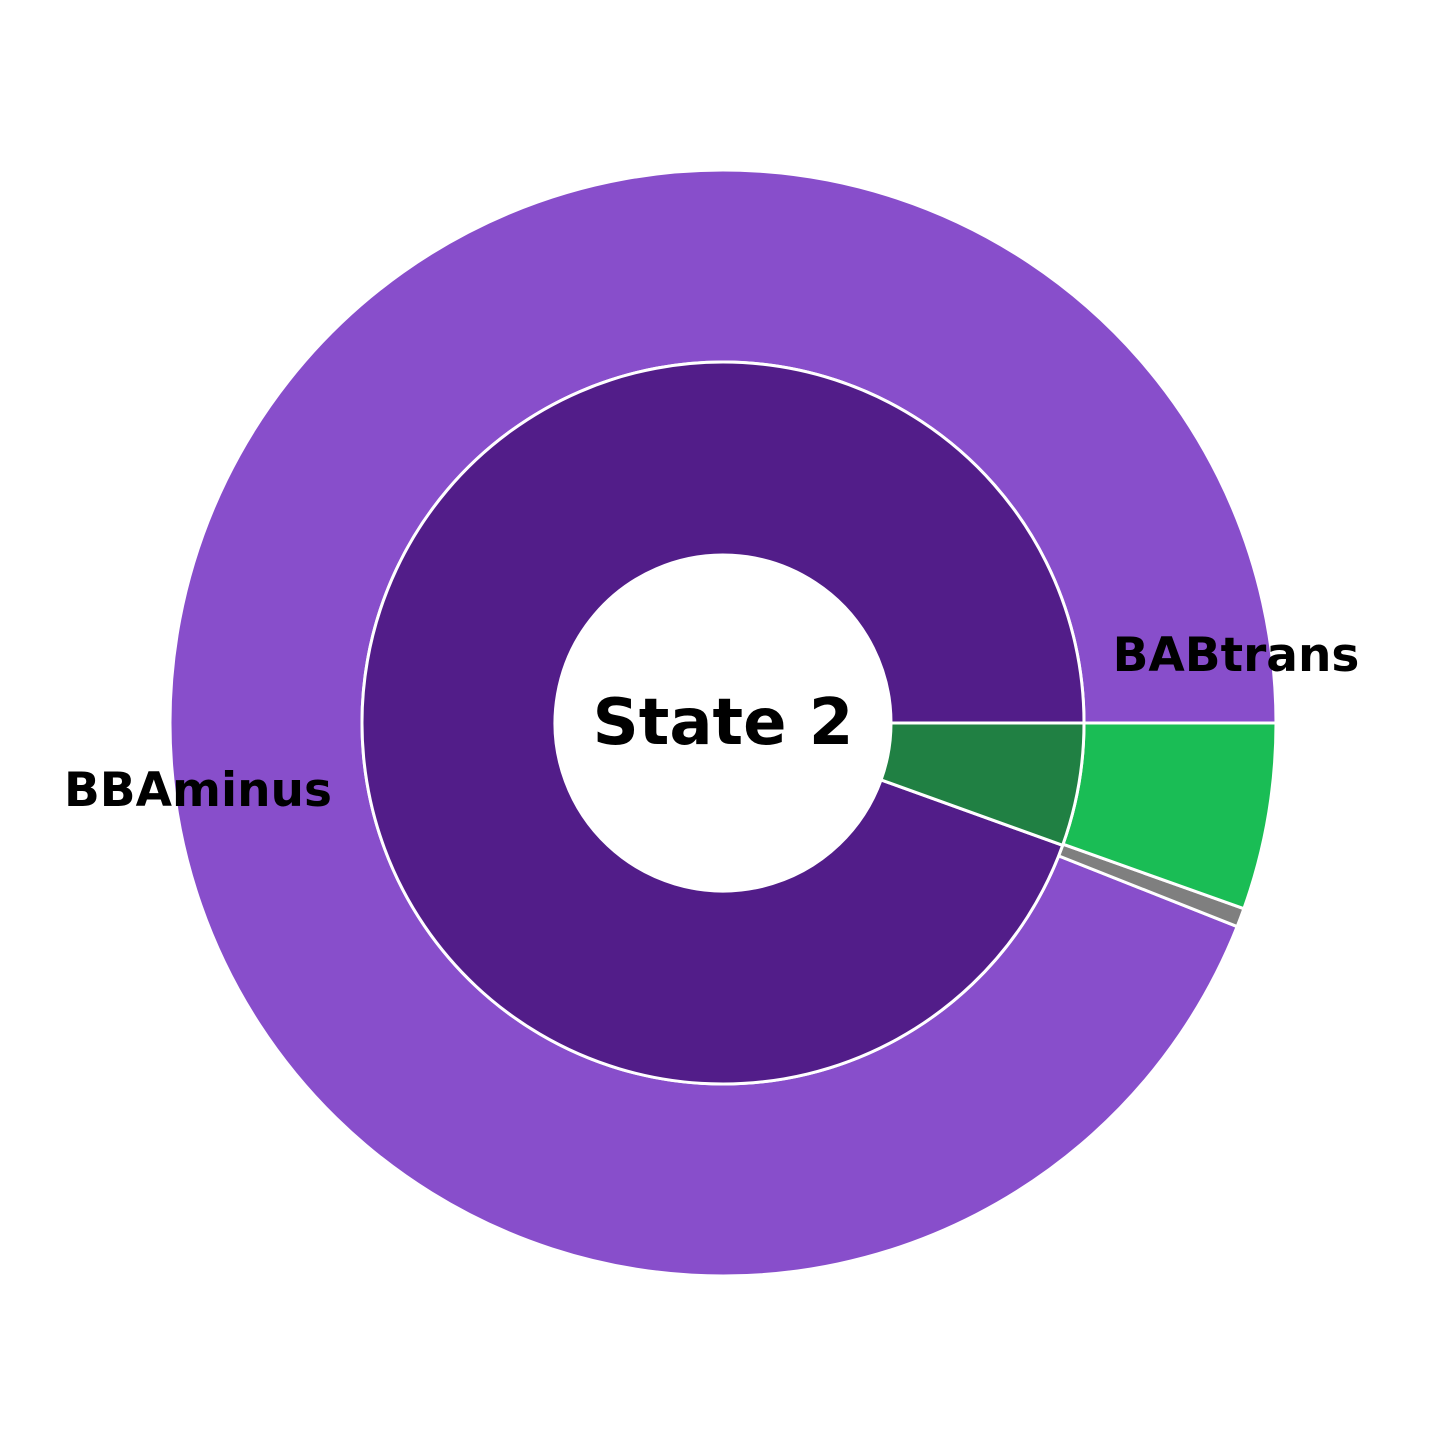  I want to click on center-label: State 2, so click(723, 723).